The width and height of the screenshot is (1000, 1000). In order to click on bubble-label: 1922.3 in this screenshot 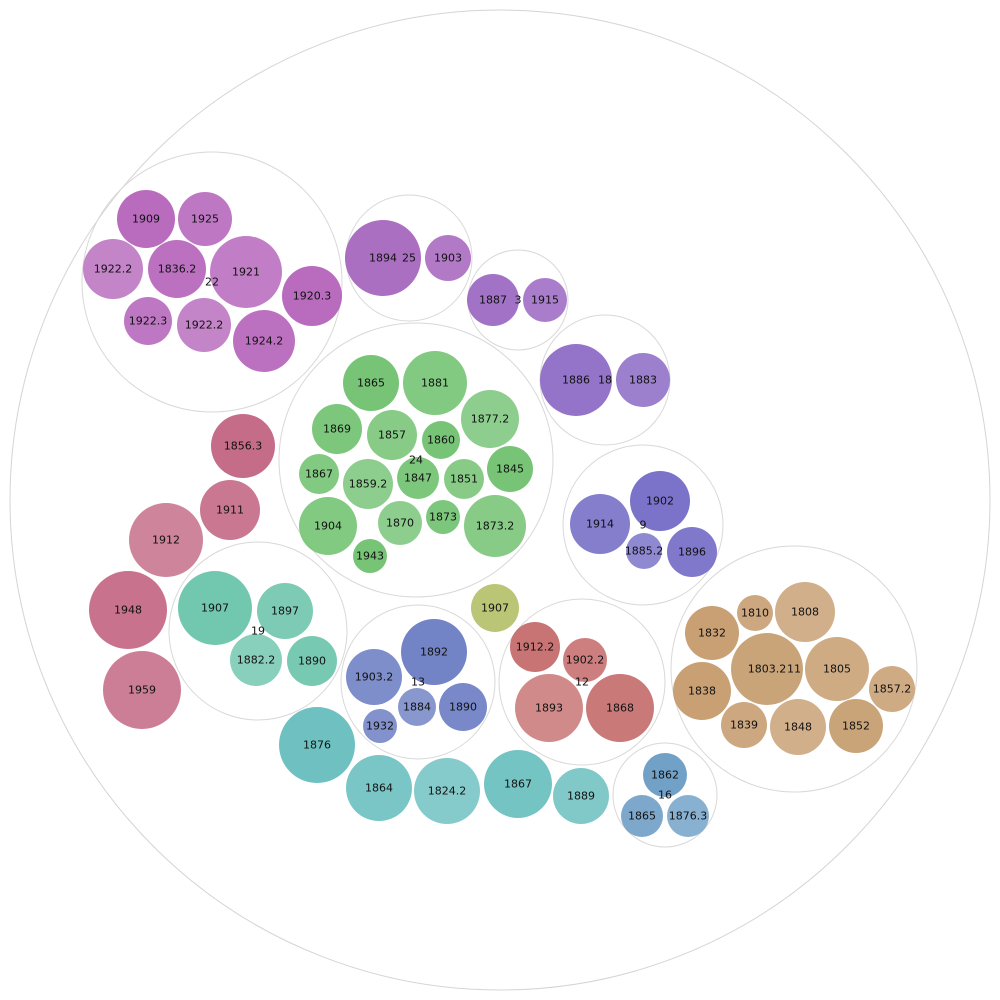, I will do `click(148, 321)`.